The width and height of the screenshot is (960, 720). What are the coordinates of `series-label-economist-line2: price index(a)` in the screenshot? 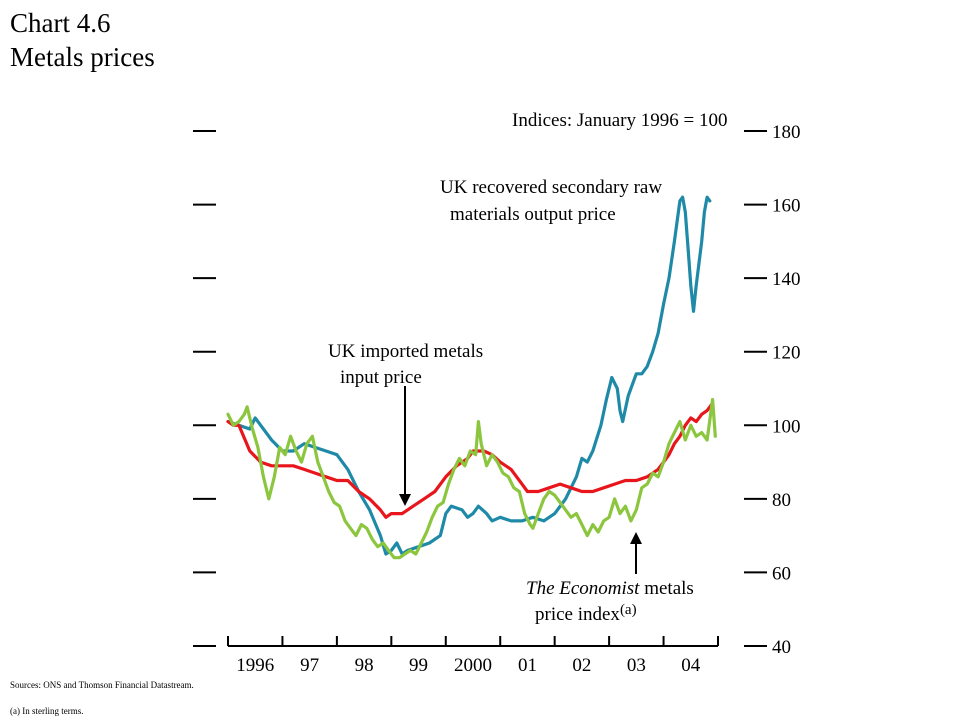 It's located at (586, 613).